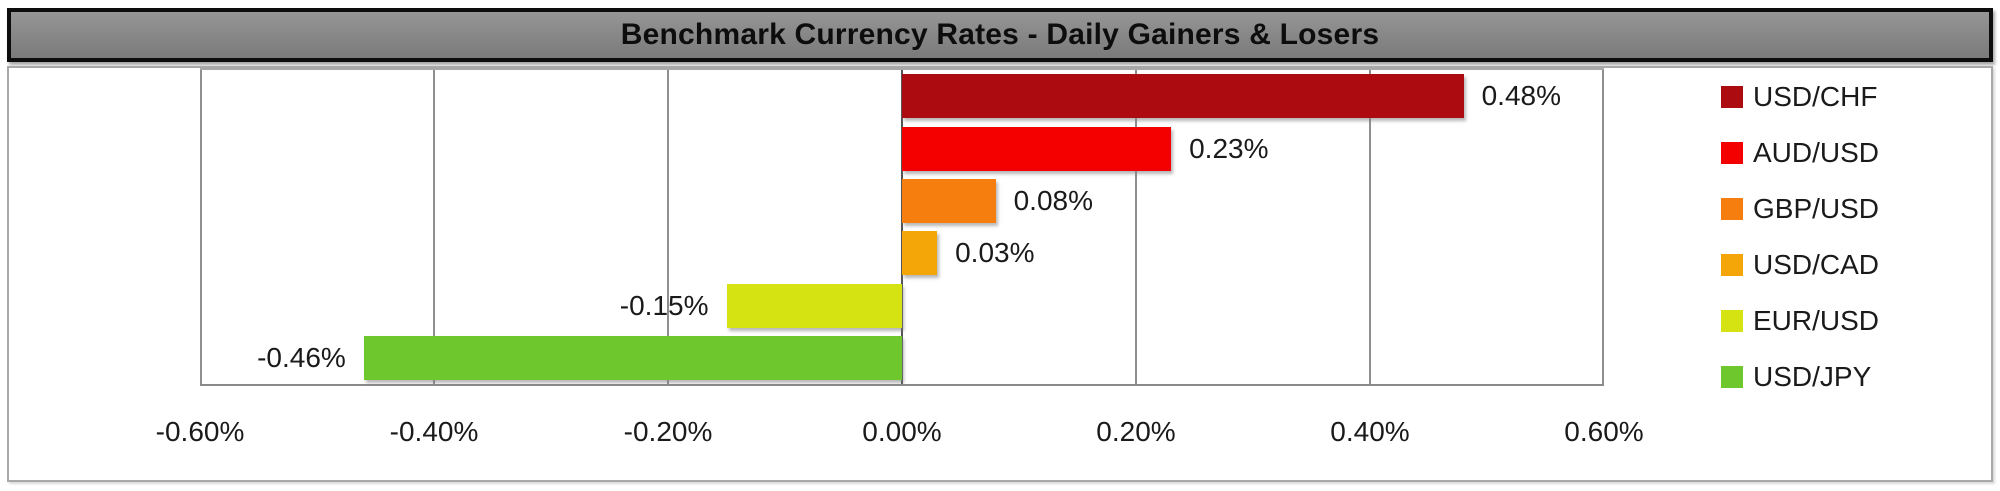 This screenshot has height=491, width=2000. Describe the element at coordinates (668, 431) in the screenshot. I see `x-axis-tick-label: -0.20%` at that location.